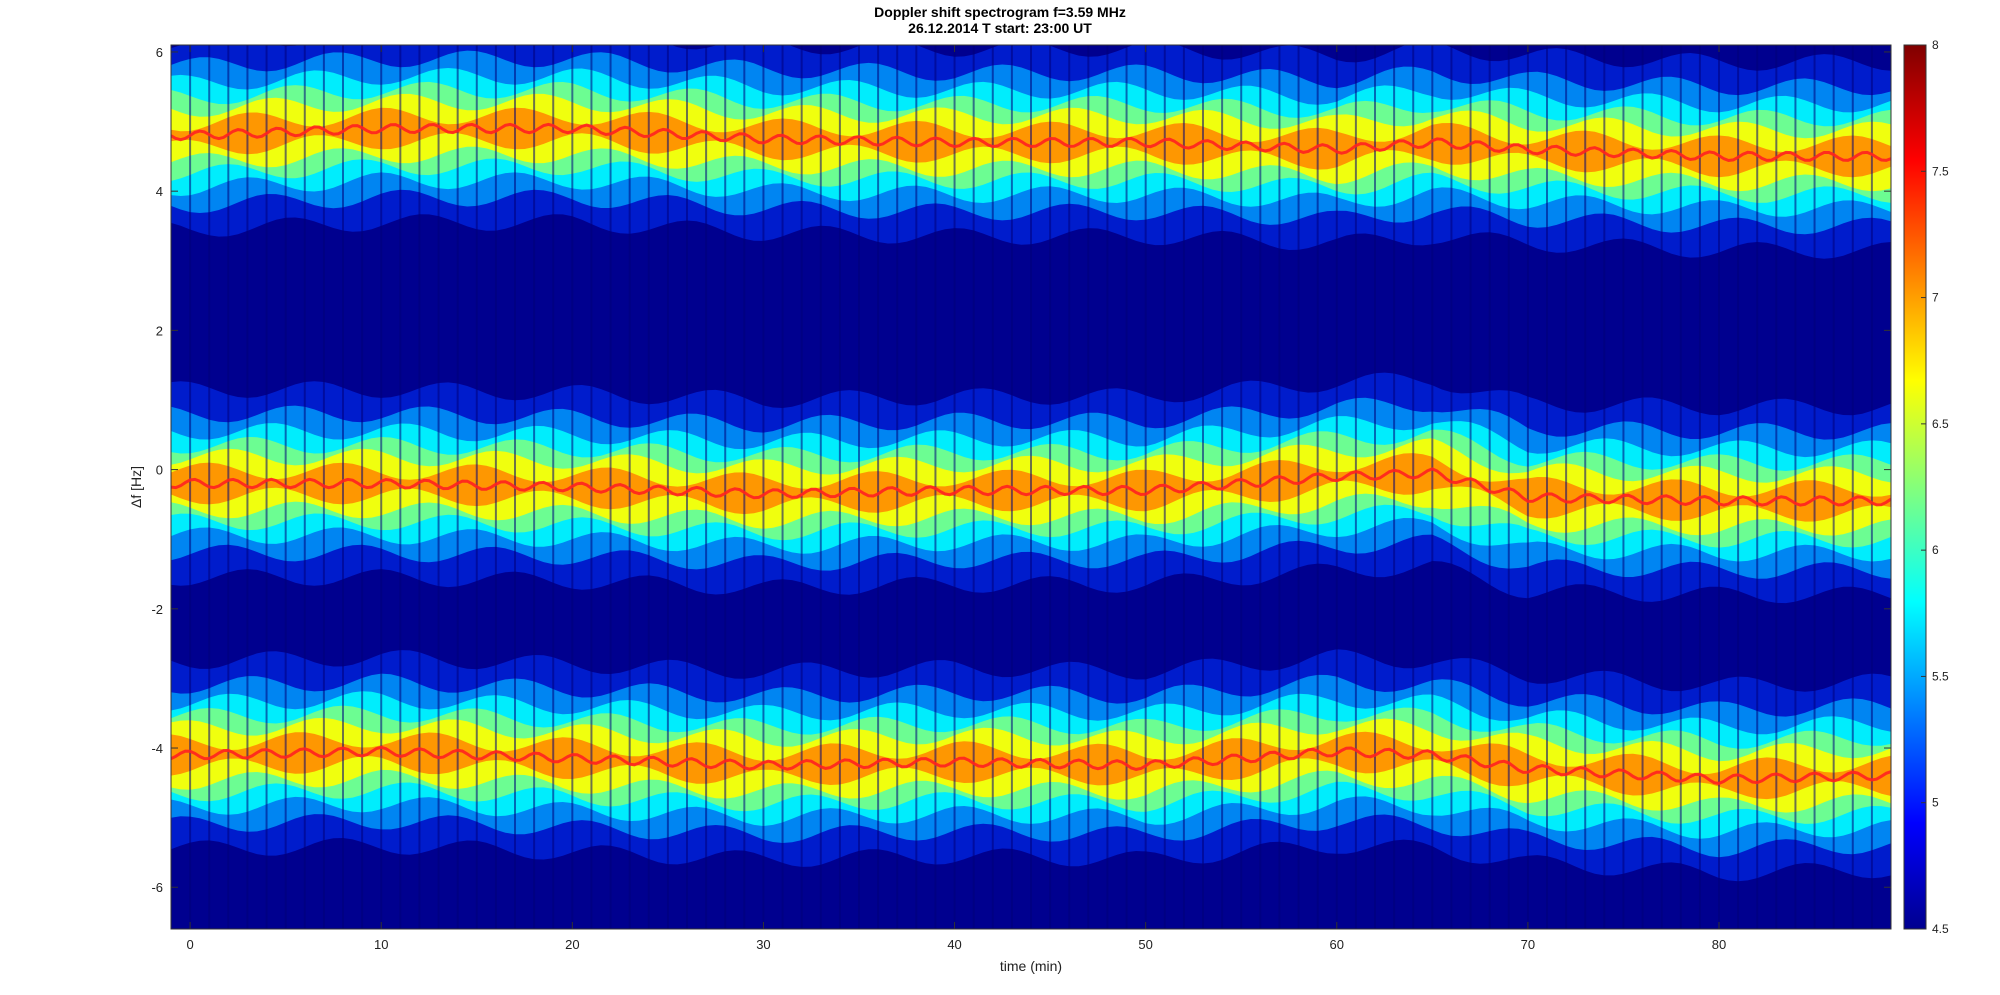  What do you see at coordinates (159, 191) in the screenshot?
I see `y-tick-label: 4` at bounding box center [159, 191].